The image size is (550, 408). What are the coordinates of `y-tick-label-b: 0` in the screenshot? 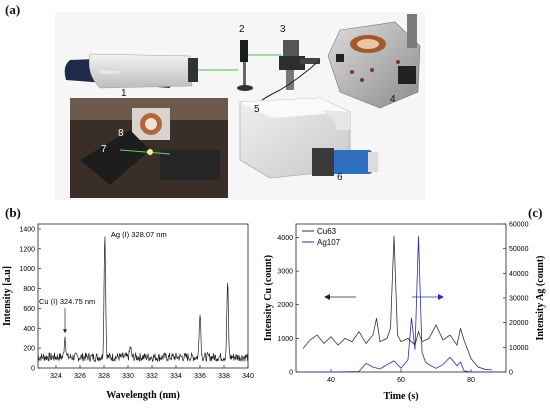 It's located at (33, 369).